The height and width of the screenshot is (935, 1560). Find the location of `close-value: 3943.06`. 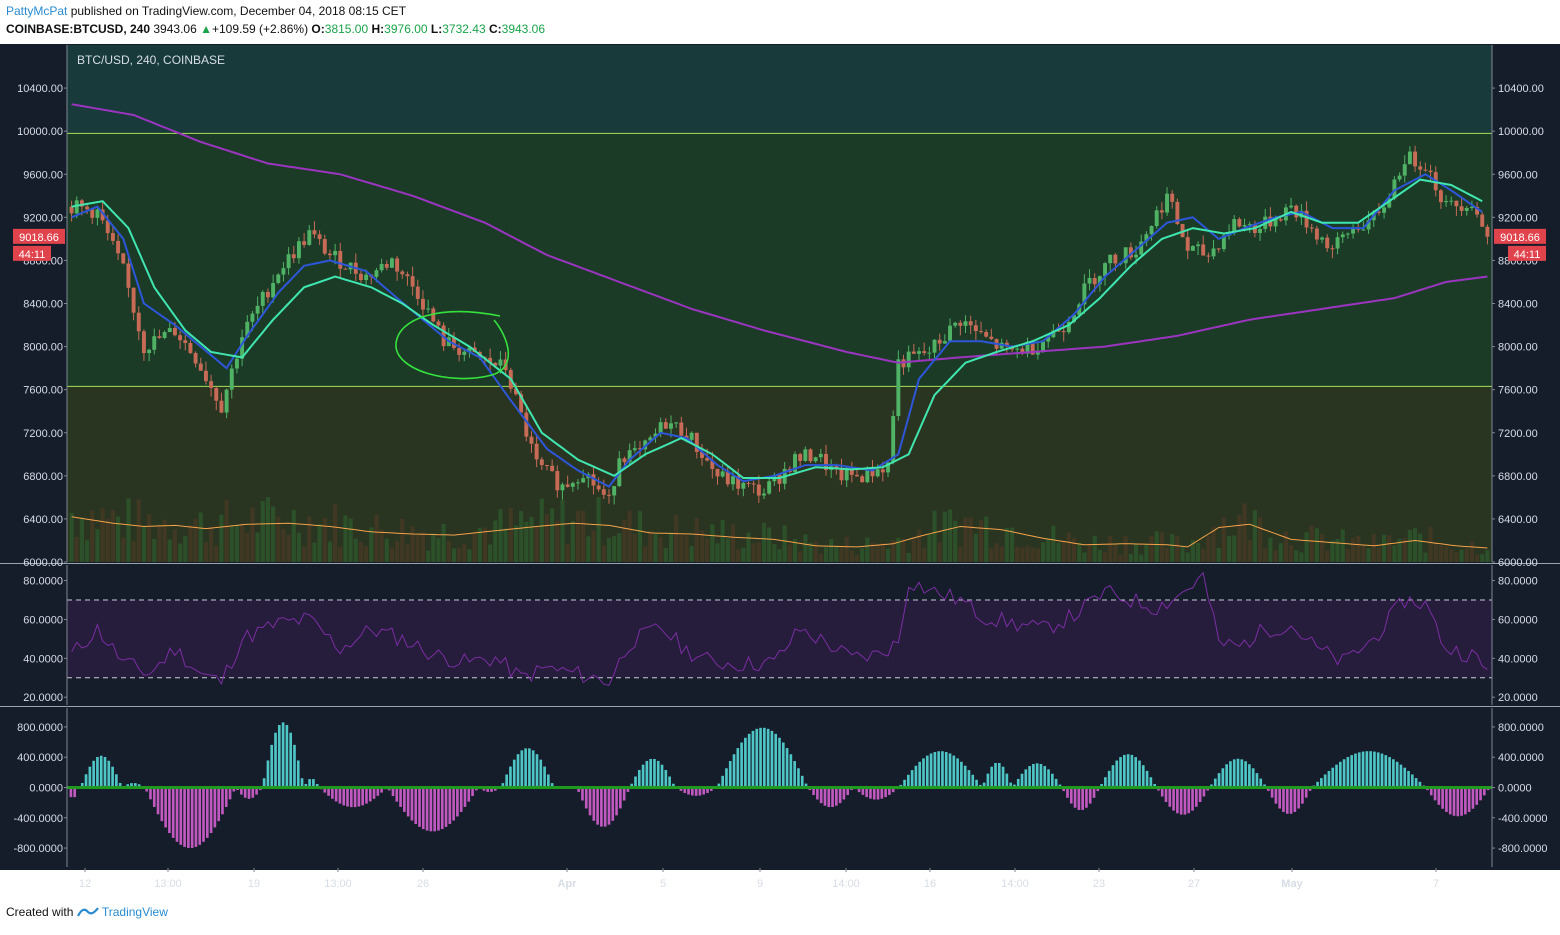

close-value: 3943.06 is located at coordinates (523, 29).